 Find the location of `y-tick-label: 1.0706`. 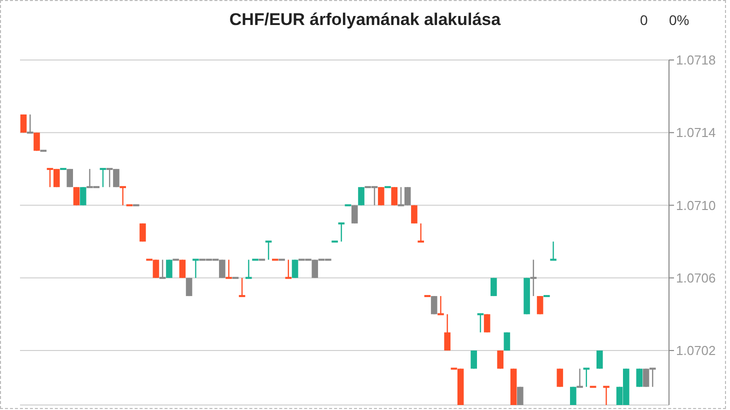

y-tick-label: 1.0706 is located at coordinates (696, 278).